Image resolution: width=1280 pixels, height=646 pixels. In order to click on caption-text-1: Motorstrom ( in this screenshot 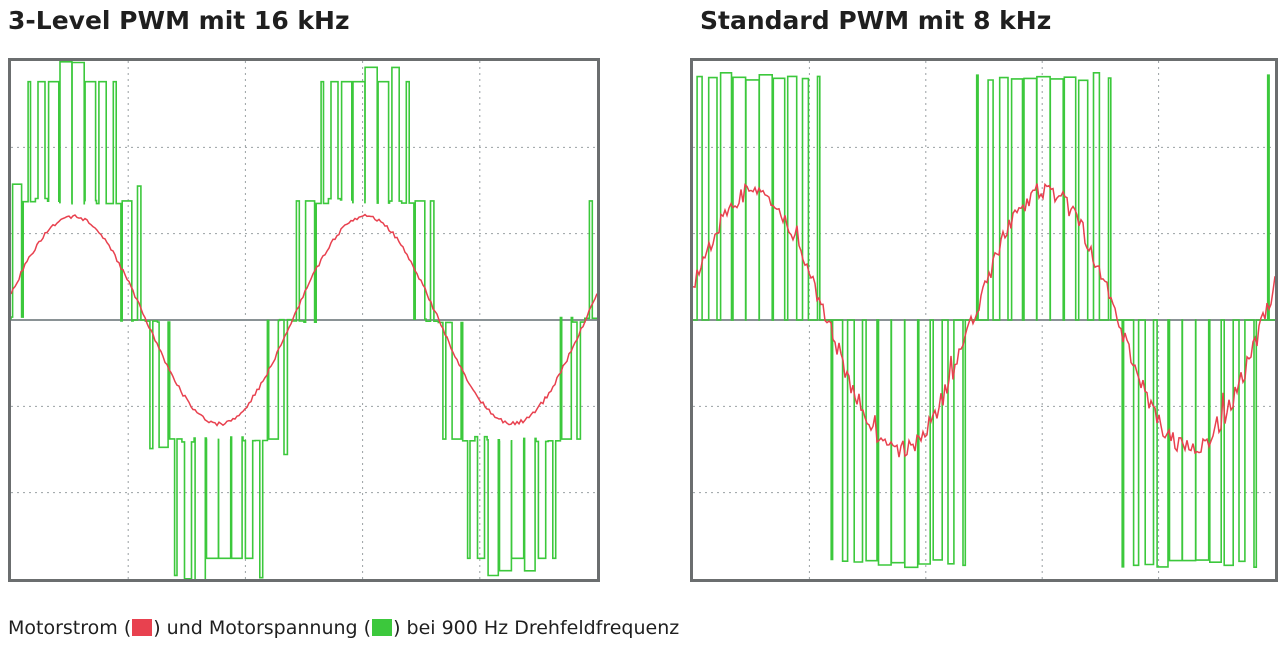, I will do `click(70, 628)`.